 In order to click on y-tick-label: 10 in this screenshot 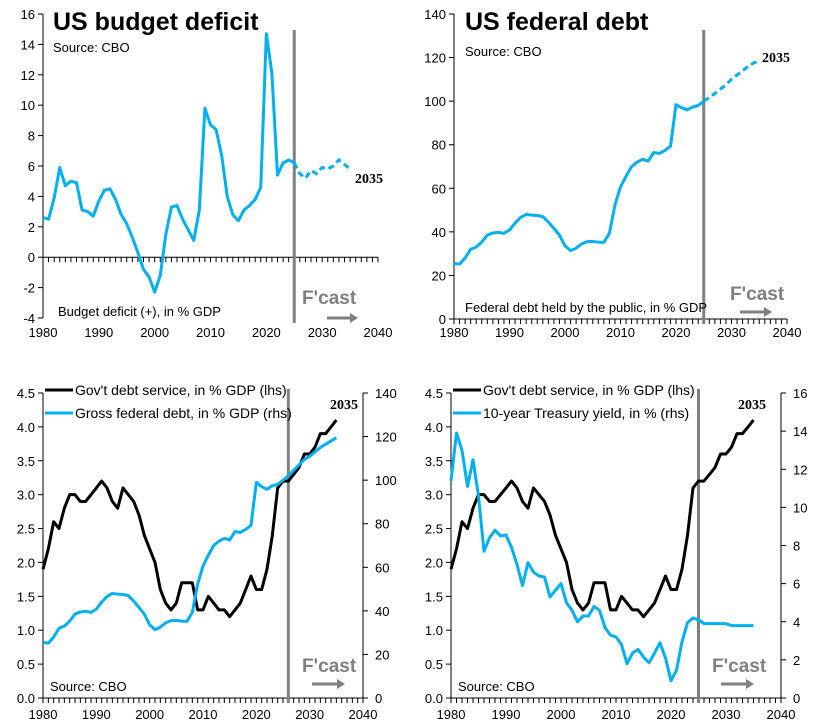, I will do `click(28, 105)`.